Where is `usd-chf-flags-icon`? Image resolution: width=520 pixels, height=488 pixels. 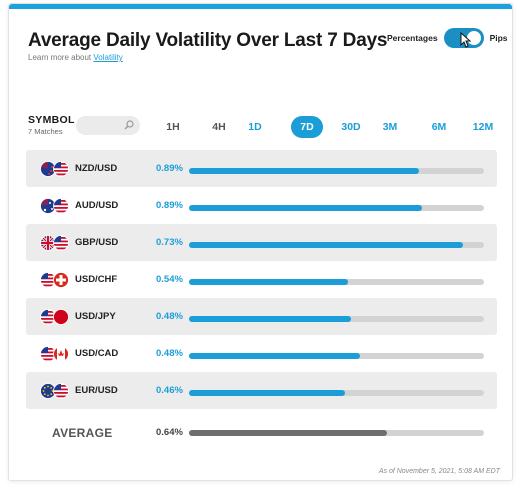 usd-chf-flags-icon is located at coordinates (54, 280).